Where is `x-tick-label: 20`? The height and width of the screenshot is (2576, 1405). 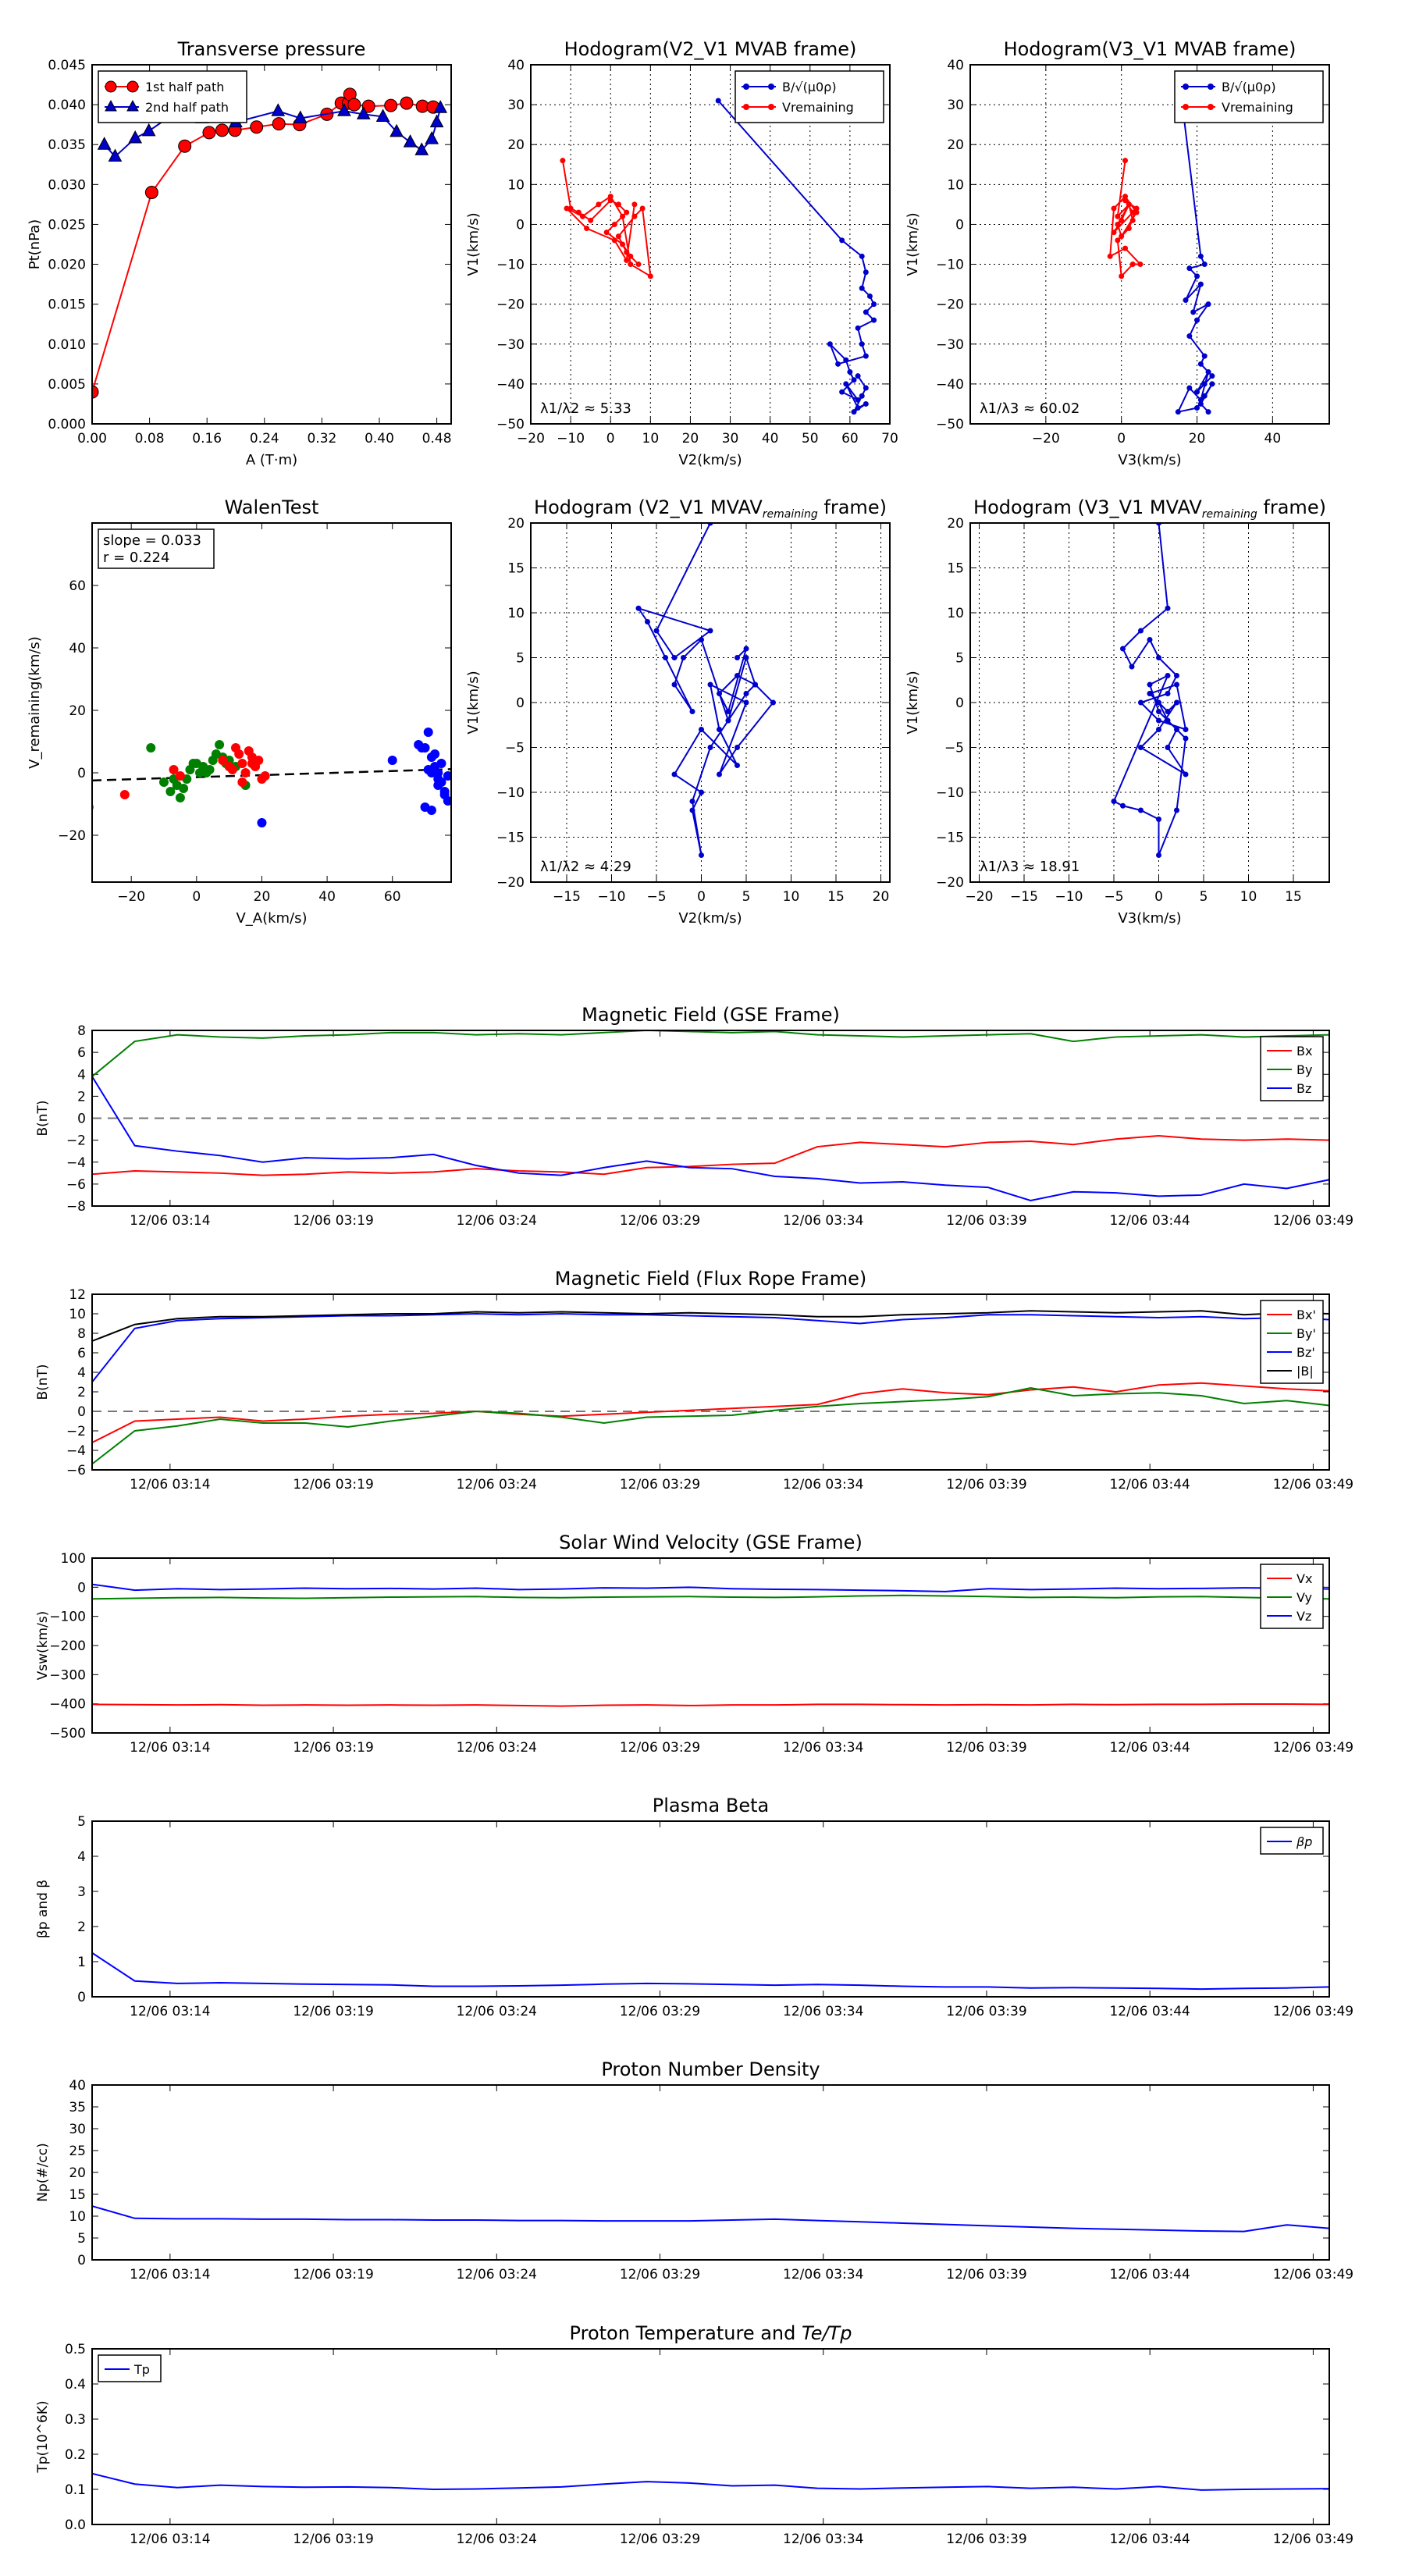 x-tick-label: 20 is located at coordinates (882, 897).